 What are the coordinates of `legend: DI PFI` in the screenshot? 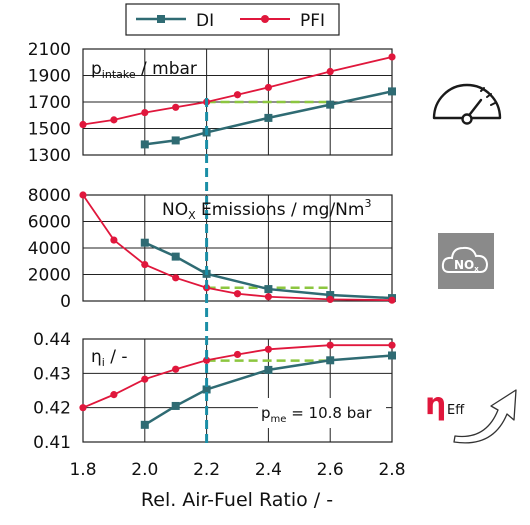 It's located at (232, 19).